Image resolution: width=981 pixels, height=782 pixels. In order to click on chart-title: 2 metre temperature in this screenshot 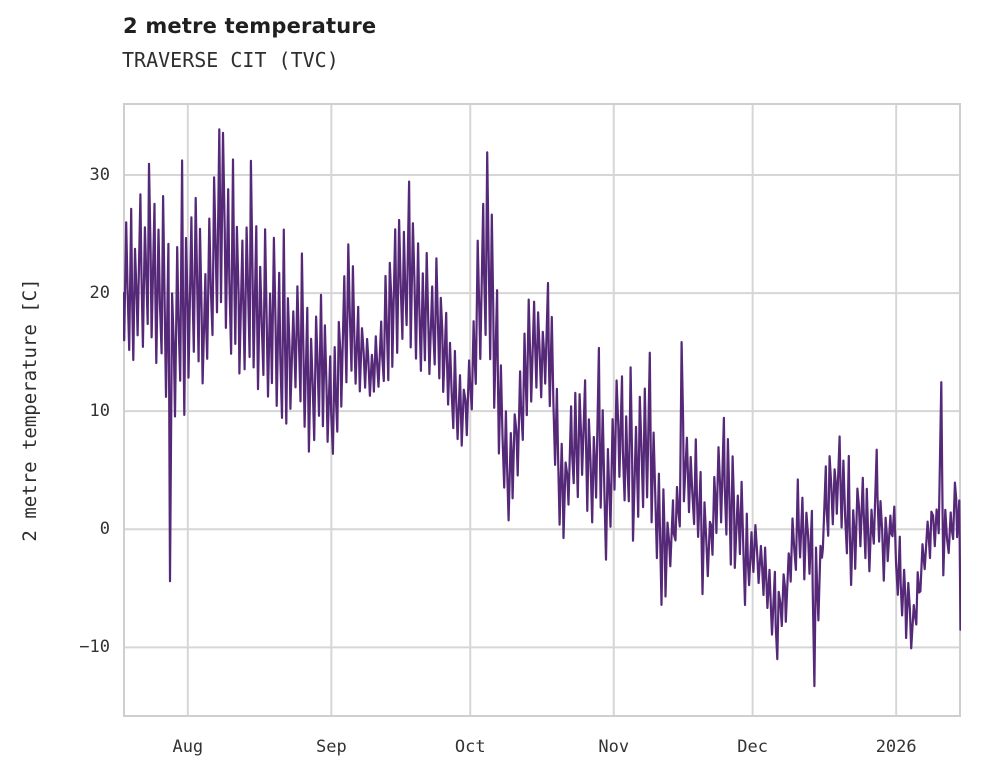, I will do `click(250, 26)`.